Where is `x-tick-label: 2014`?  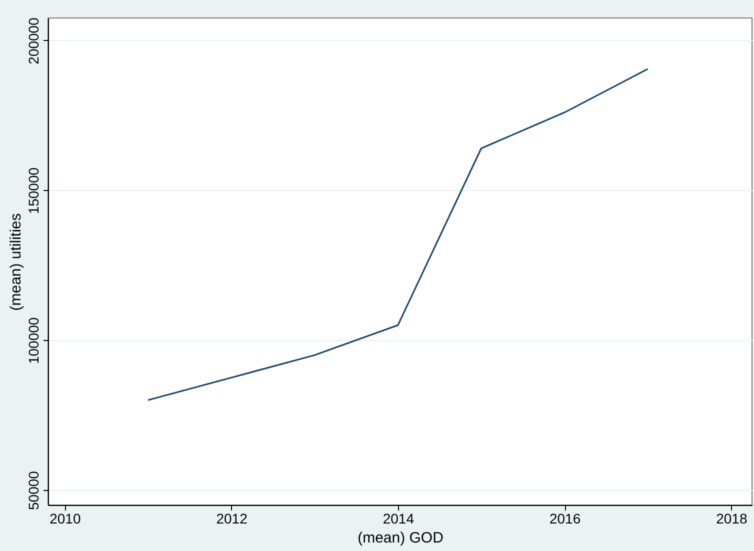
x-tick-label: 2014 is located at coordinates (398, 518).